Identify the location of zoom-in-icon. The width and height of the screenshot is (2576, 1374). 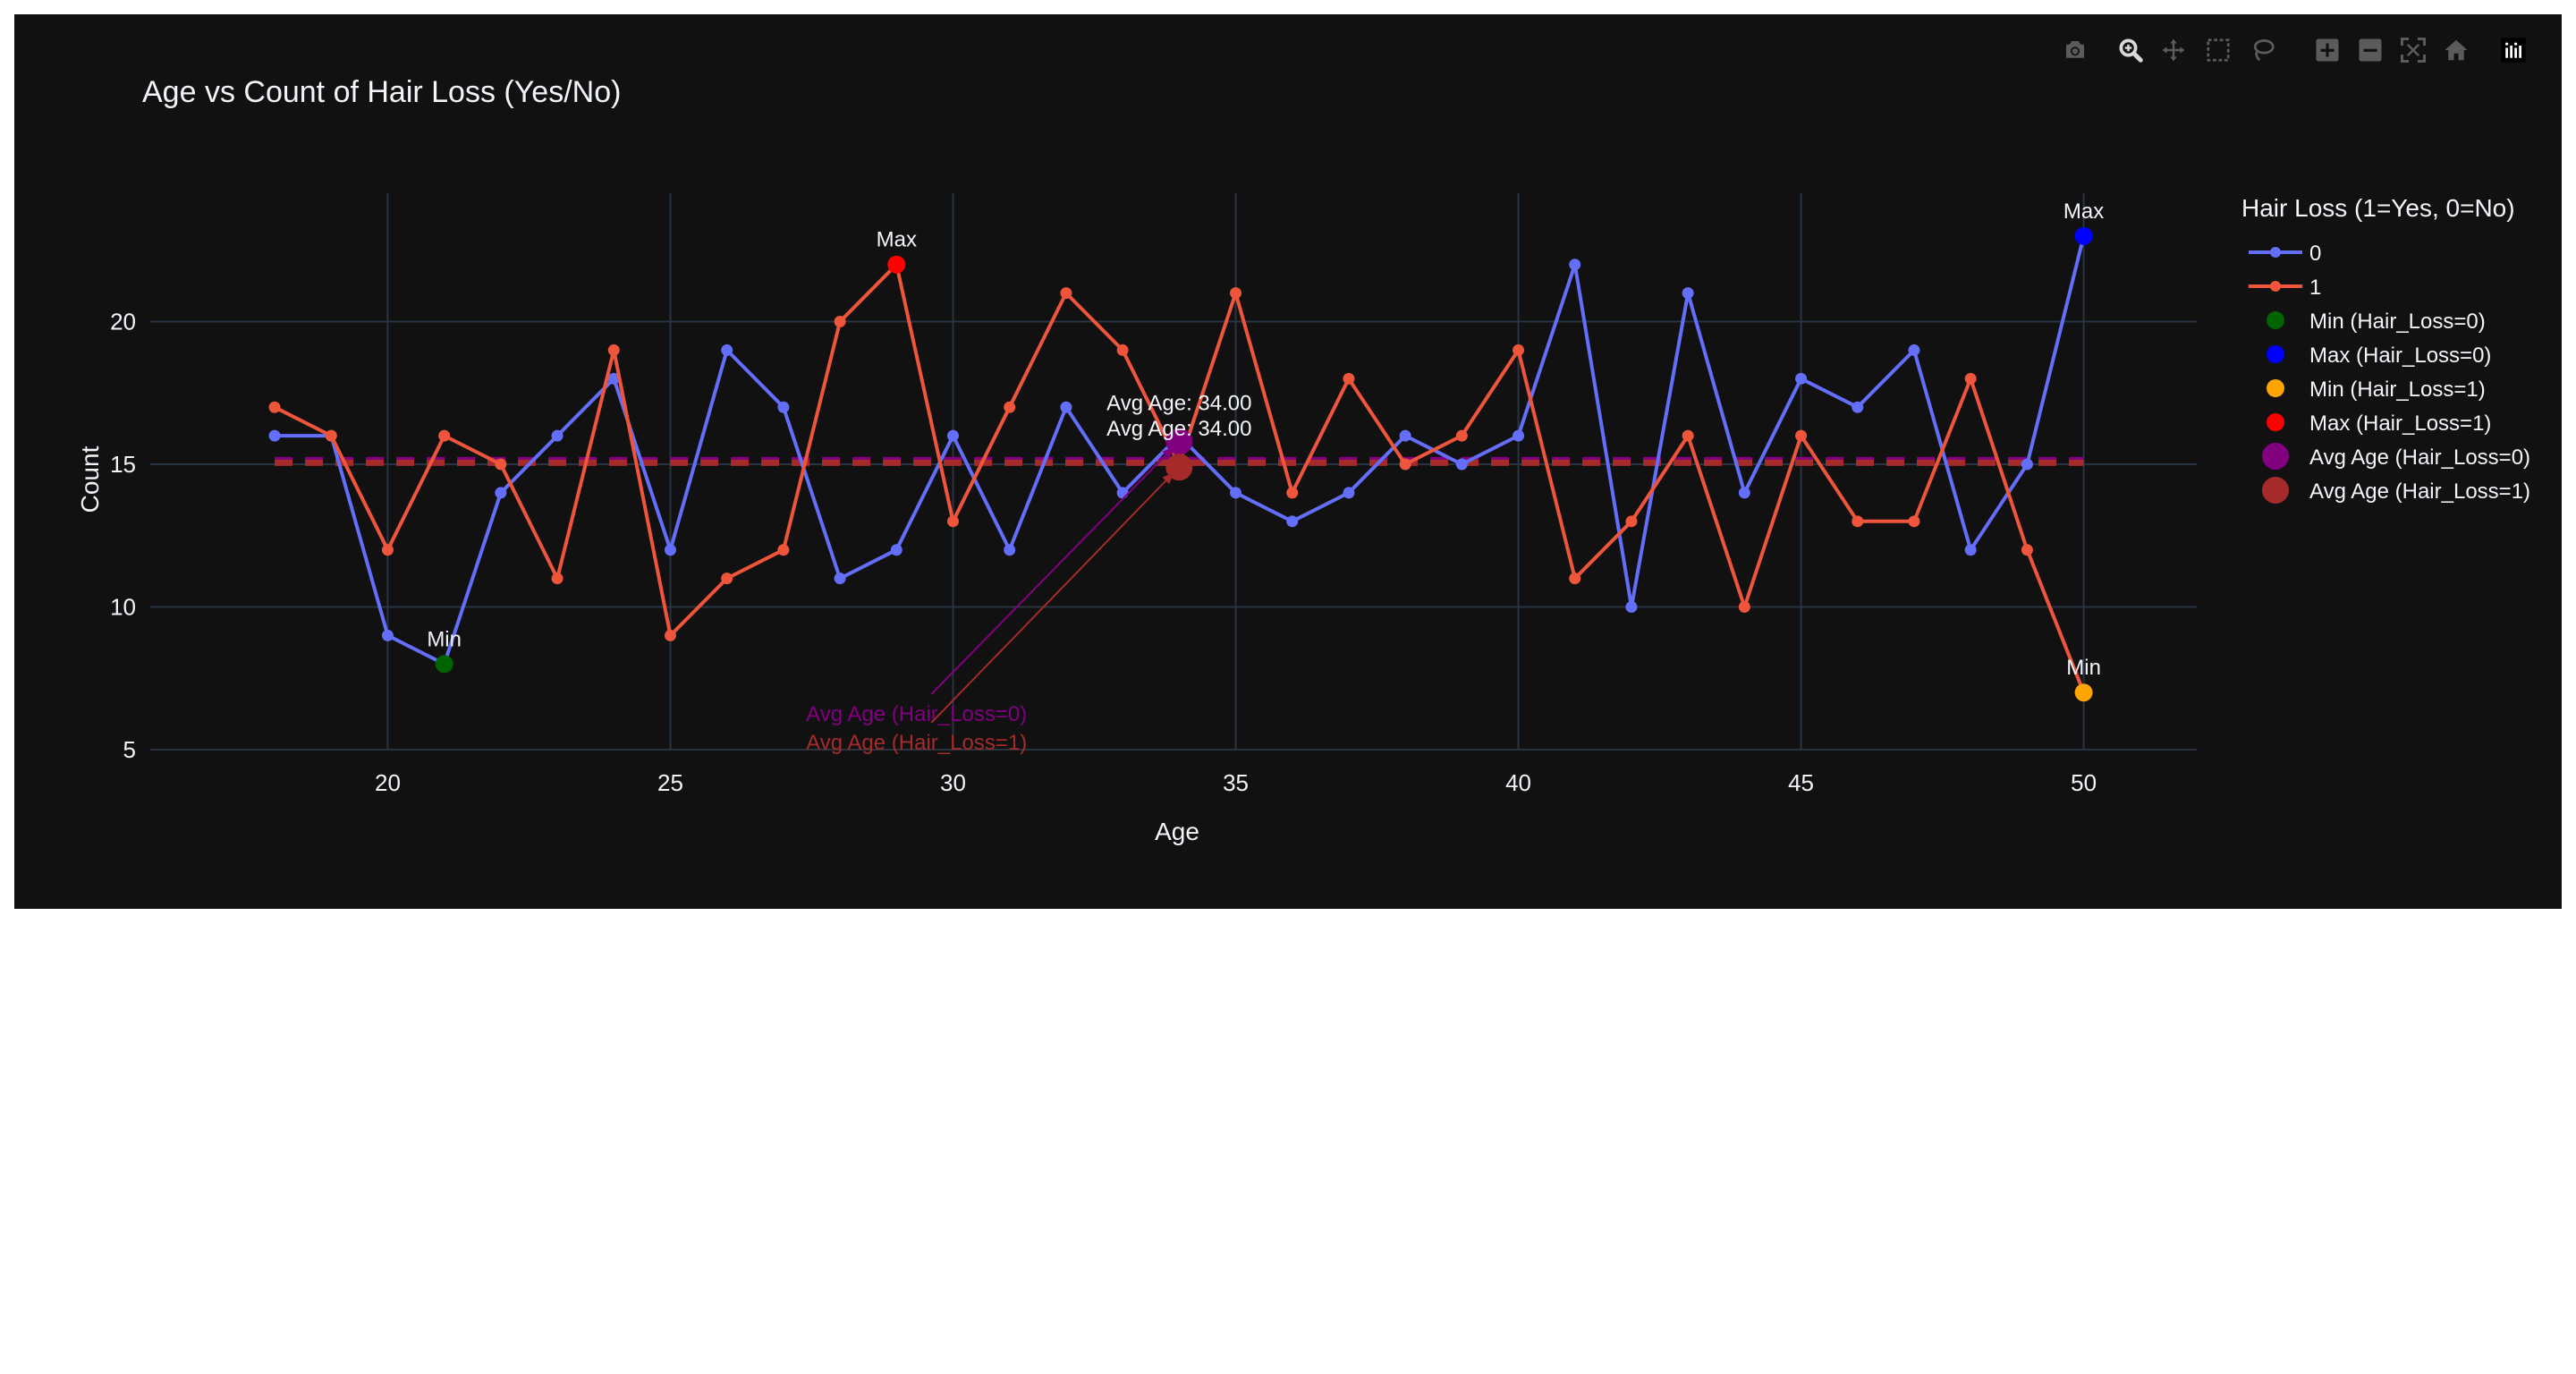
(2327, 50).